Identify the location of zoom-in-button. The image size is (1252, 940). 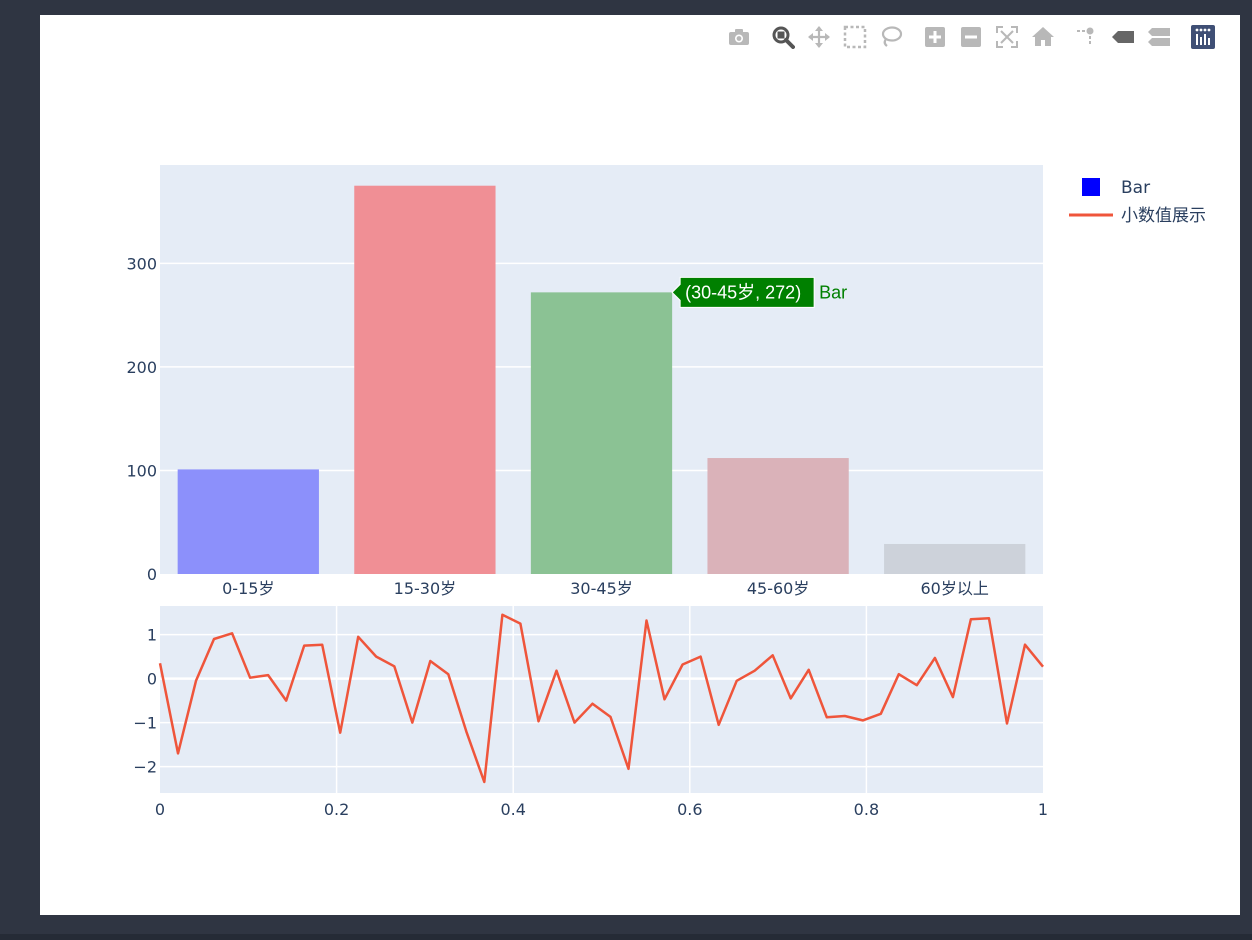
(935, 37).